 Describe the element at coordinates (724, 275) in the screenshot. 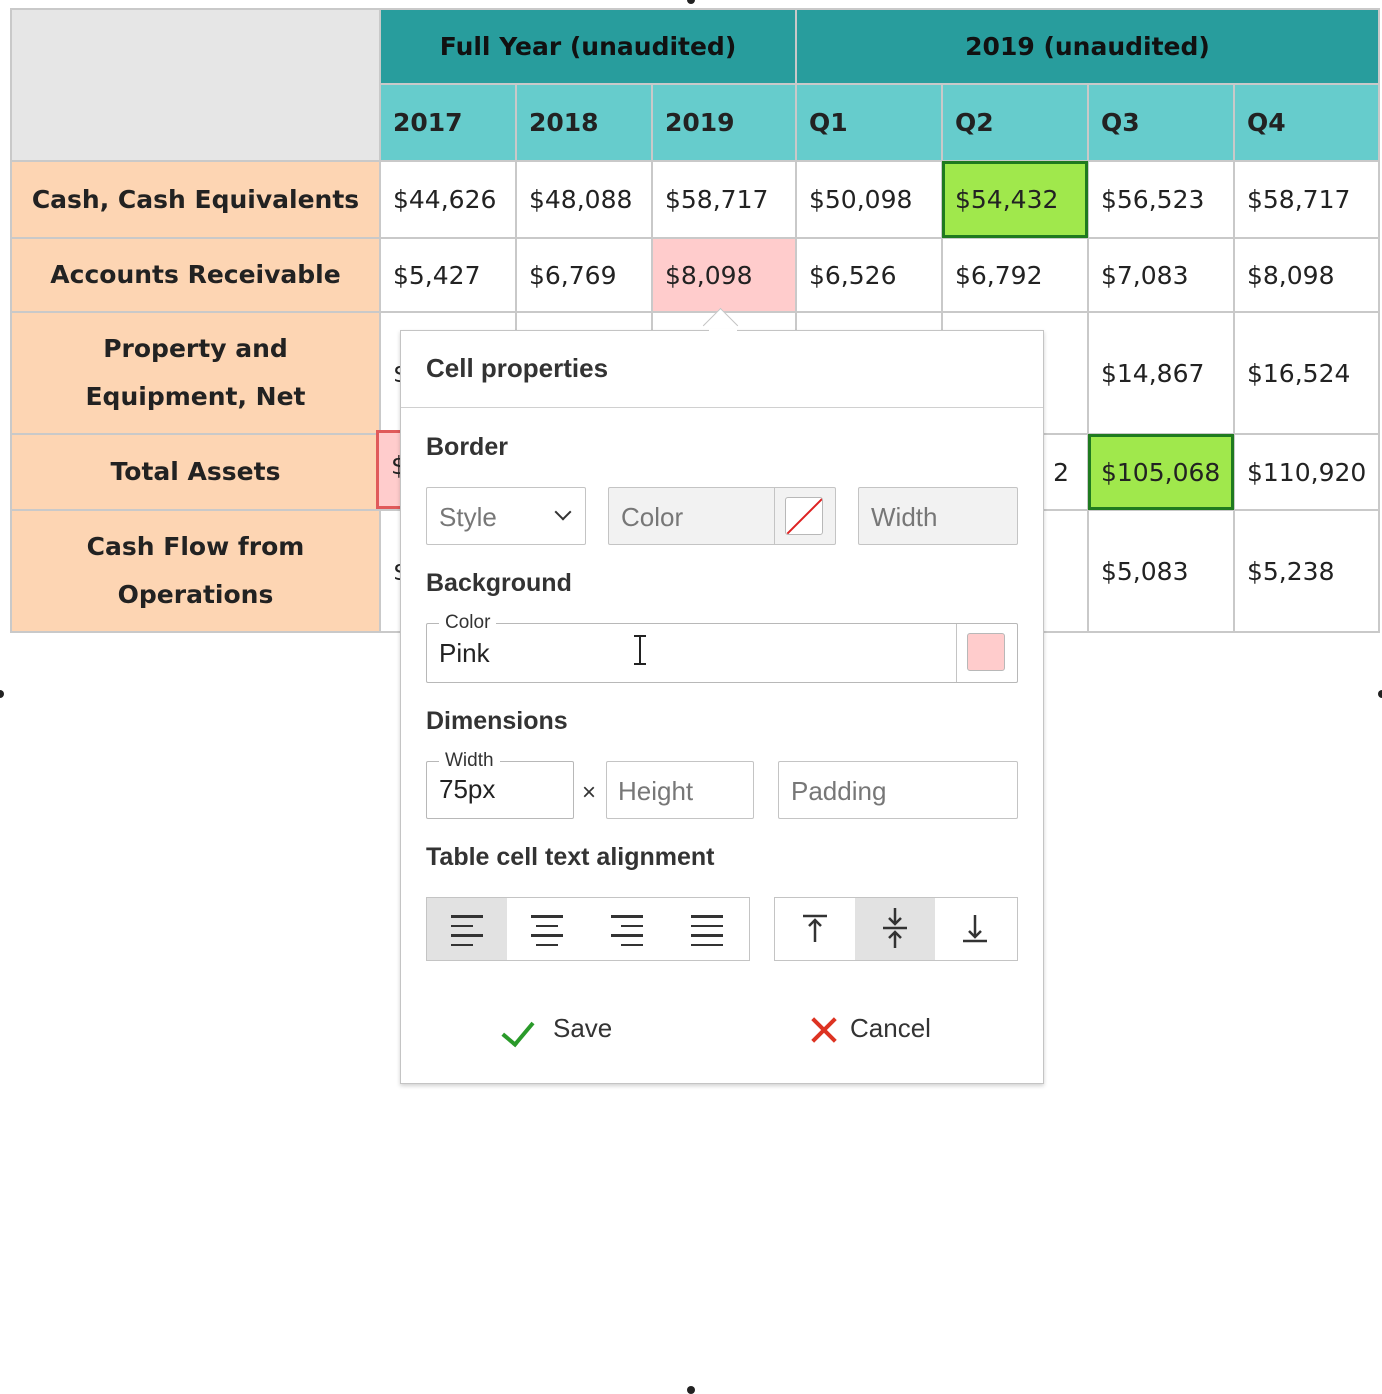

I see `table-cell-selected: $8,098` at that location.